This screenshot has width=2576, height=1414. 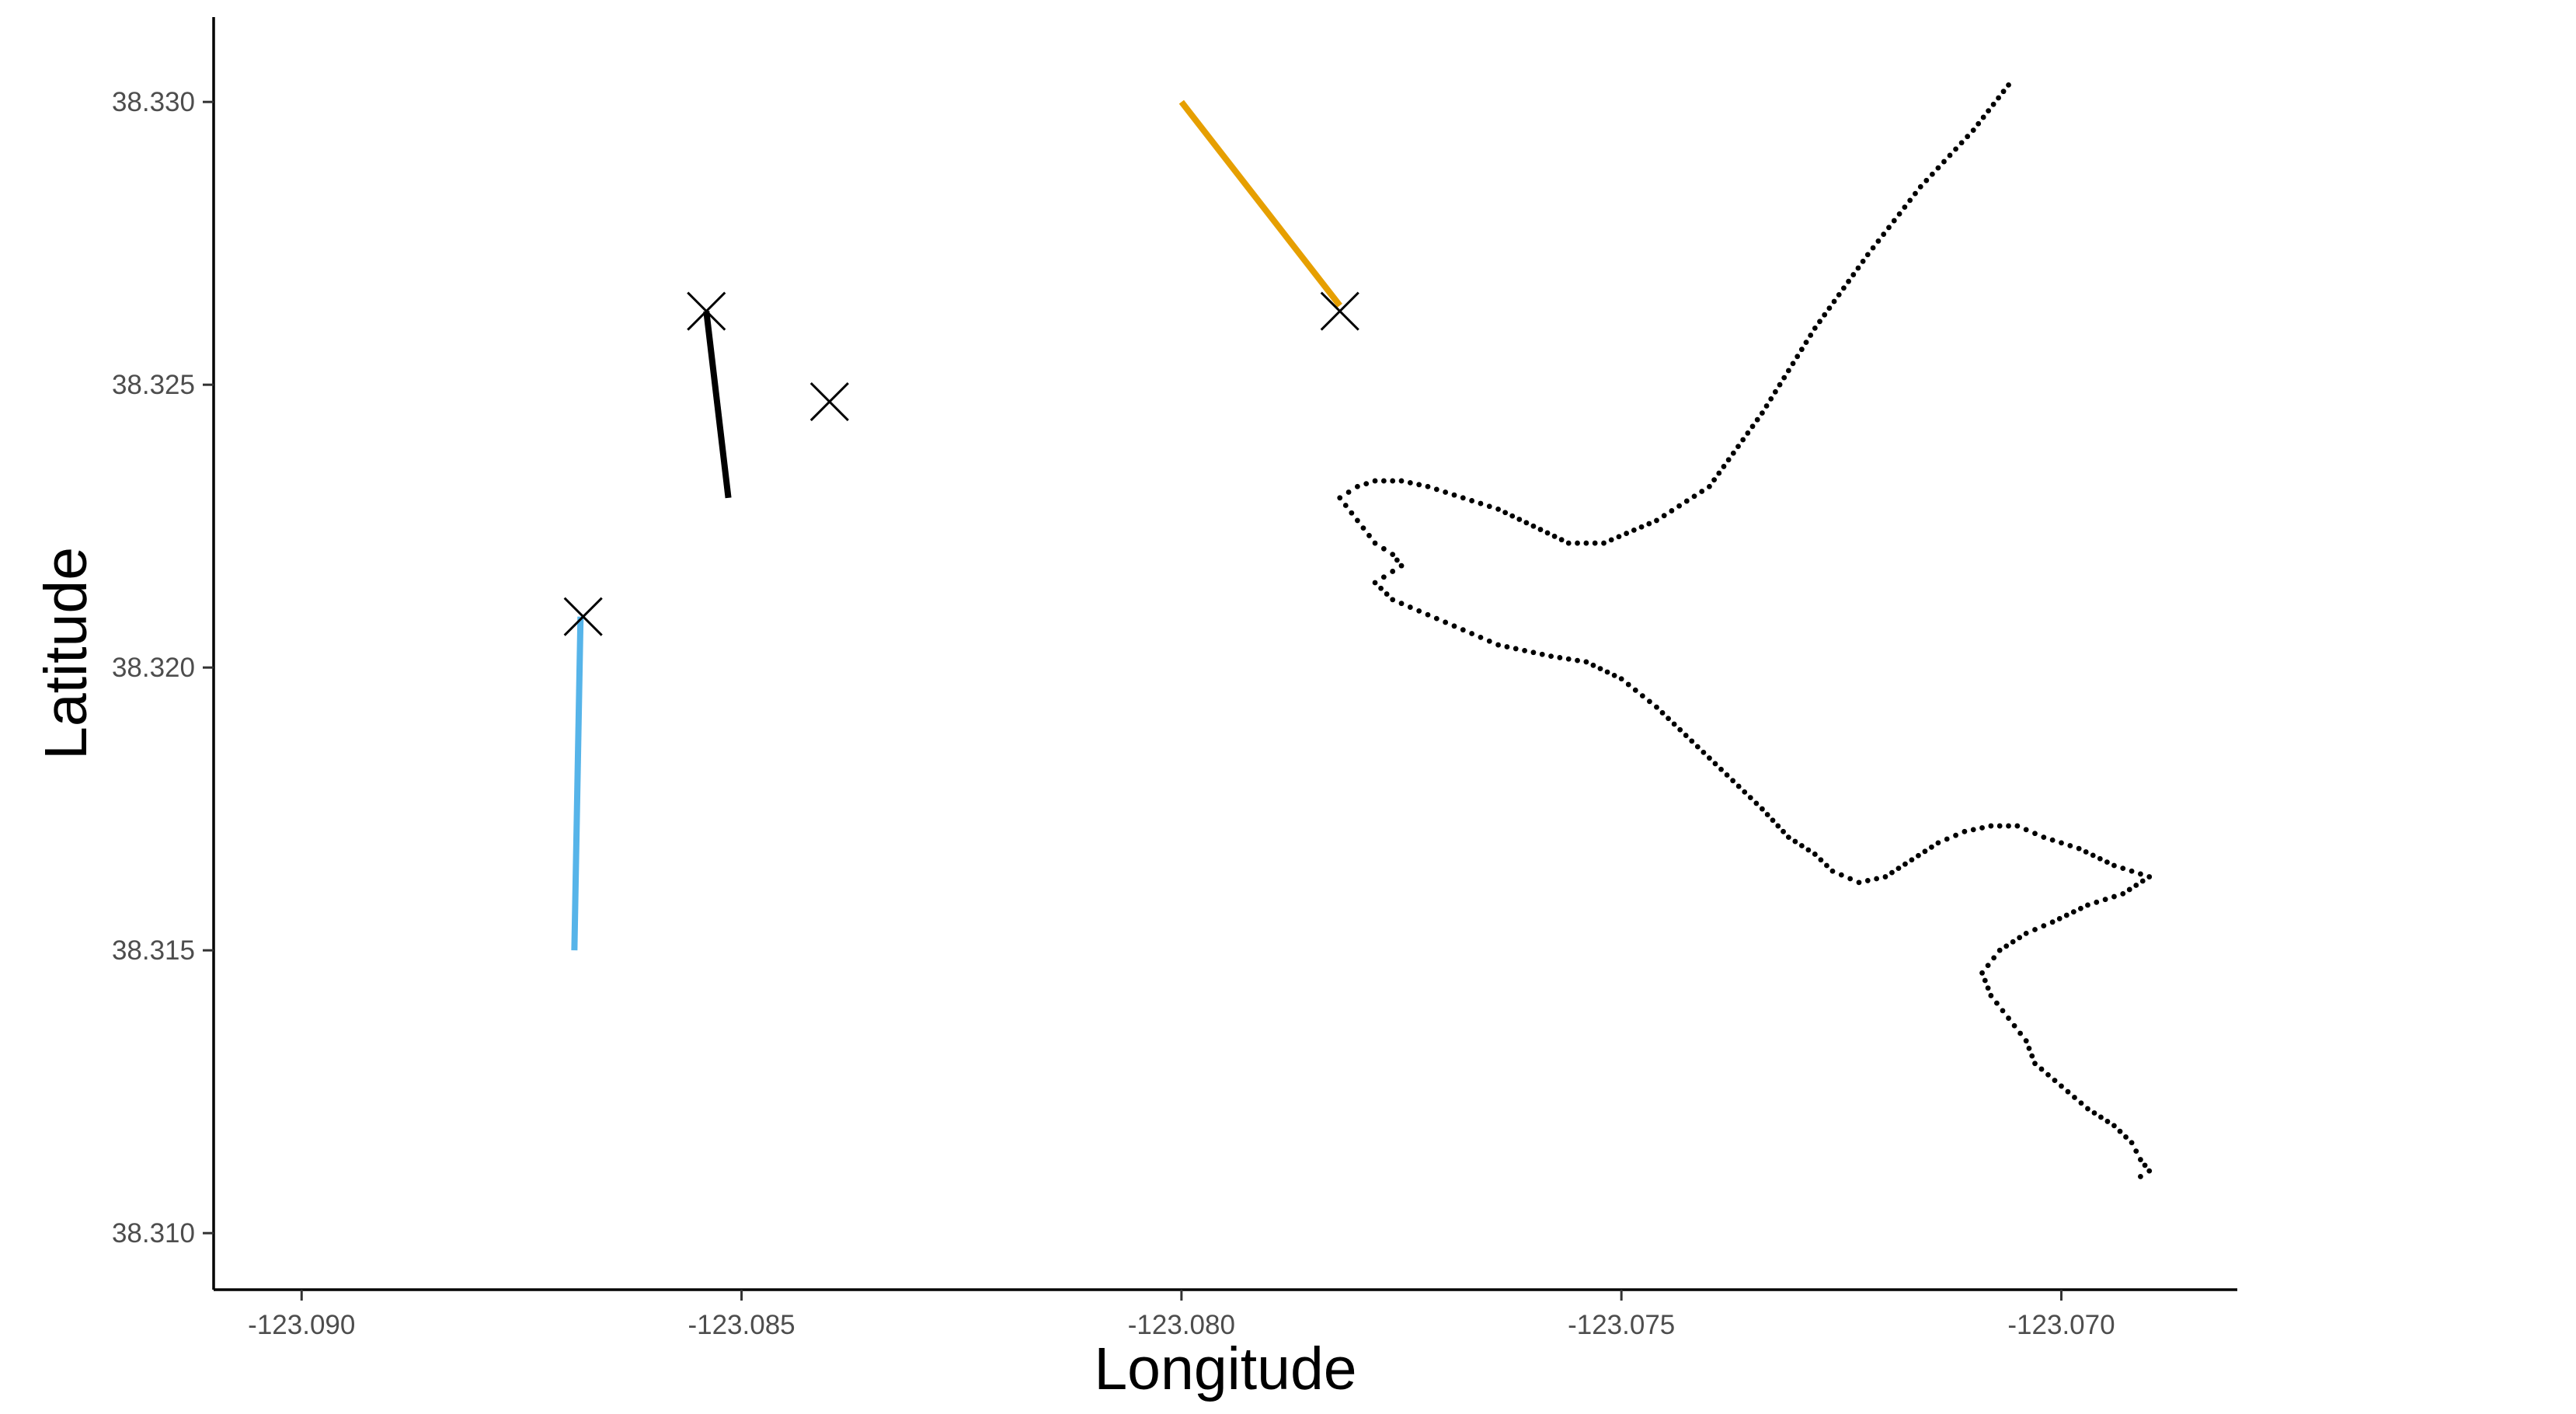 I want to click on y-tick-label: 38.330, so click(x=154, y=102).